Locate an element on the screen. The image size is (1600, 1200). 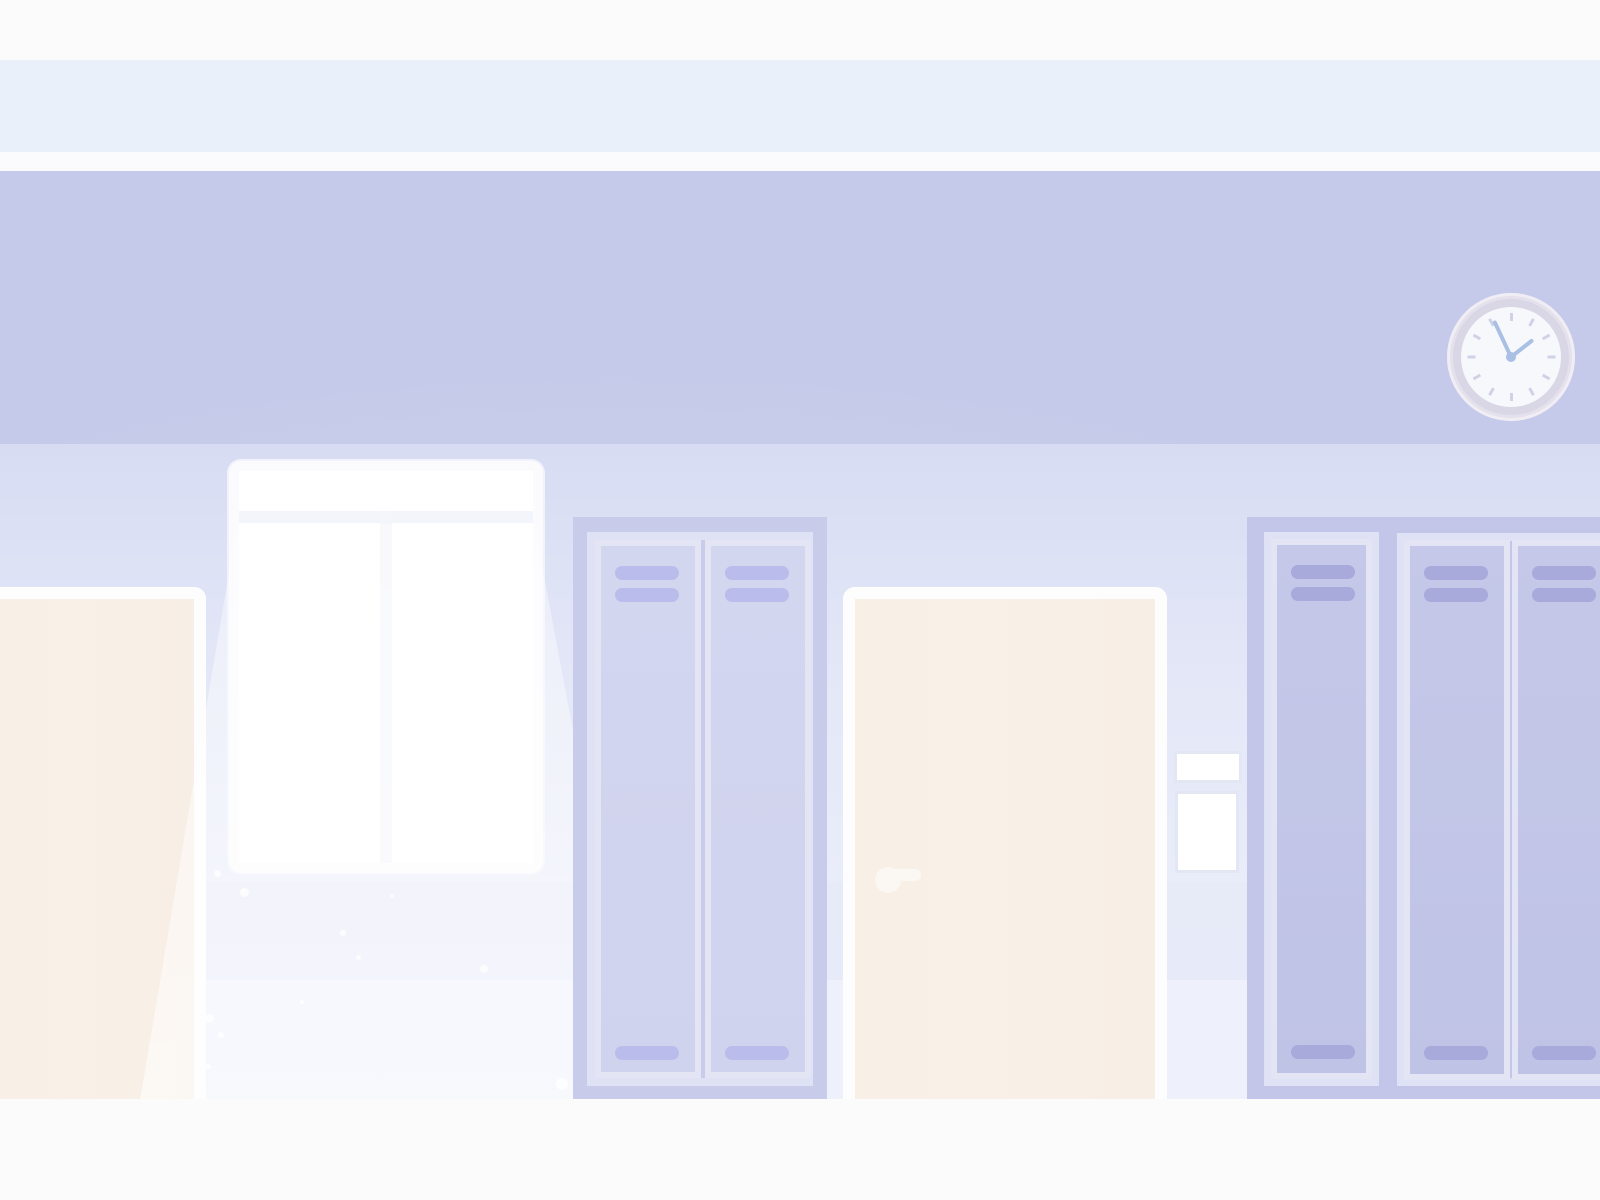
door-center is located at coordinates (1005, 849).